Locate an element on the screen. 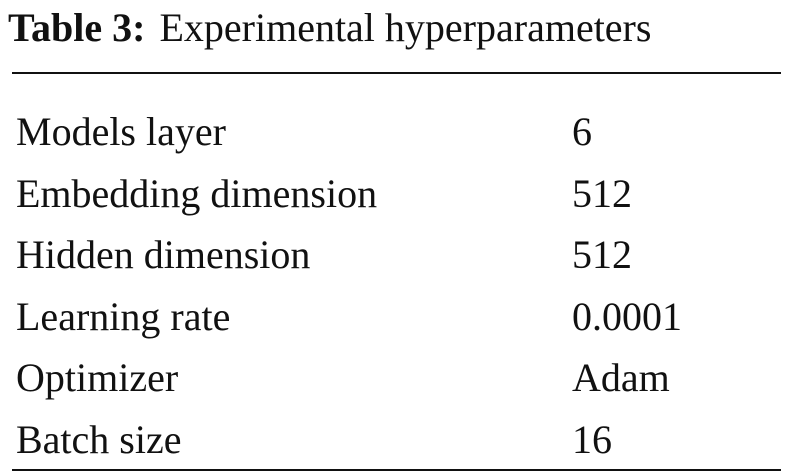 The width and height of the screenshot is (787, 475). param-value: 0.0001 is located at coordinates (627, 316).